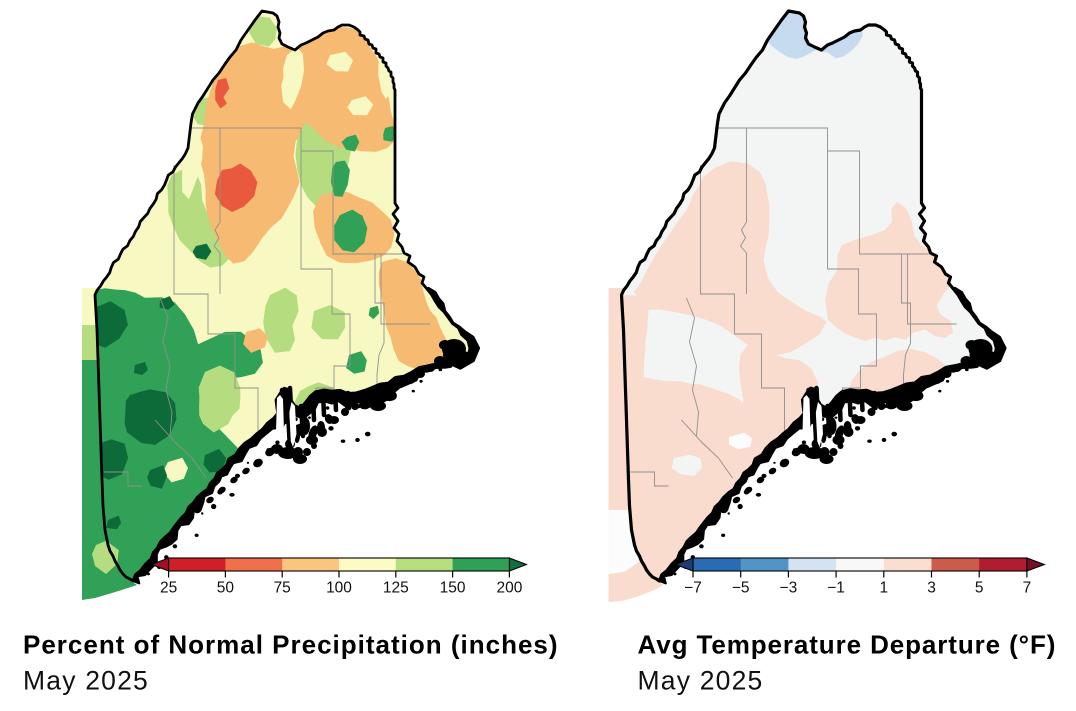 The height and width of the screenshot is (711, 1076). What do you see at coordinates (226, 588) in the screenshot?
I see `svg-text: 50` at bounding box center [226, 588].